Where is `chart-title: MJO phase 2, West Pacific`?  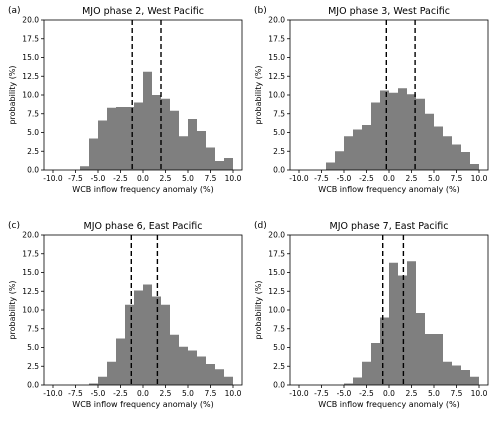
chart-title: MJO phase 2, West Pacific is located at coordinates (143, 11).